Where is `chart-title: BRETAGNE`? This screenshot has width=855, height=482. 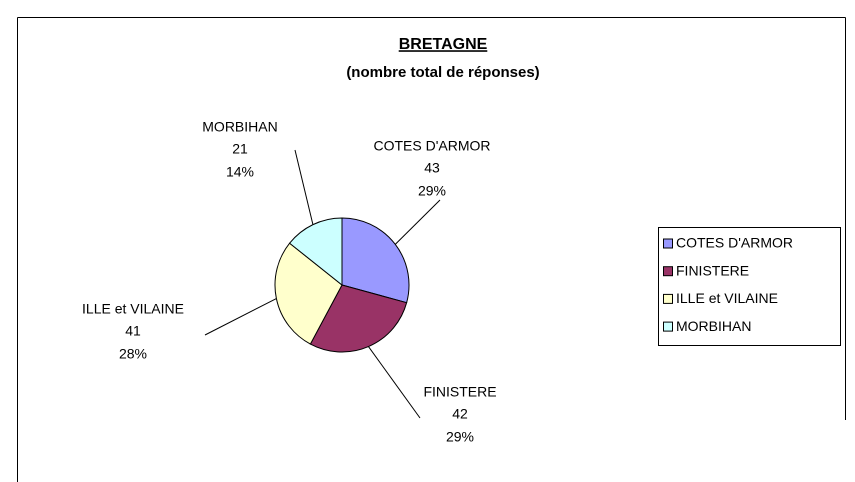
chart-title: BRETAGNE is located at coordinates (443, 44).